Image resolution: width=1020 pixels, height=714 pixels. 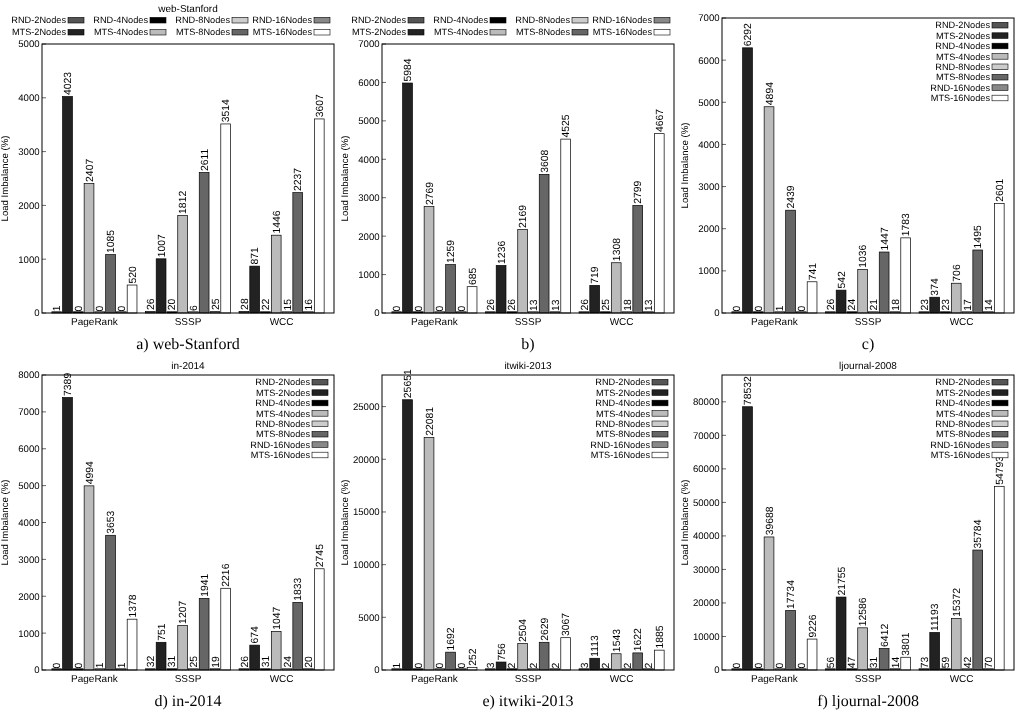 What do you see at coordinates (528, 344) in the screenshot?
I see `text: b)` at bounding box center [528, 344].